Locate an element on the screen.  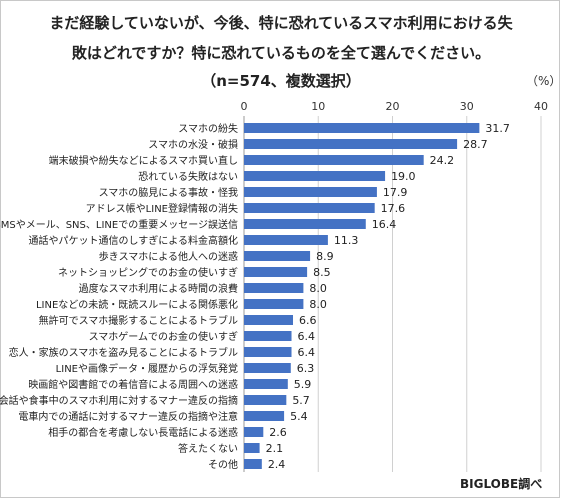
chart-title-line-2: 敗はどれですか？特に恐れているものを全て選んでください。 is located at coordinates (281, 53).